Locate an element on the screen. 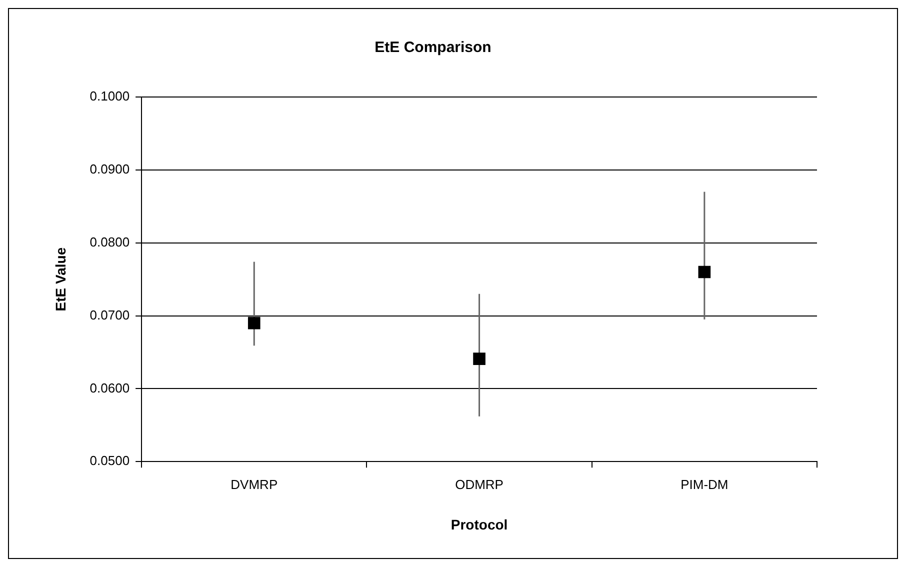 The image size is (906, 567). chart-title: EtE Comparison is located at coordinates (433, 47).